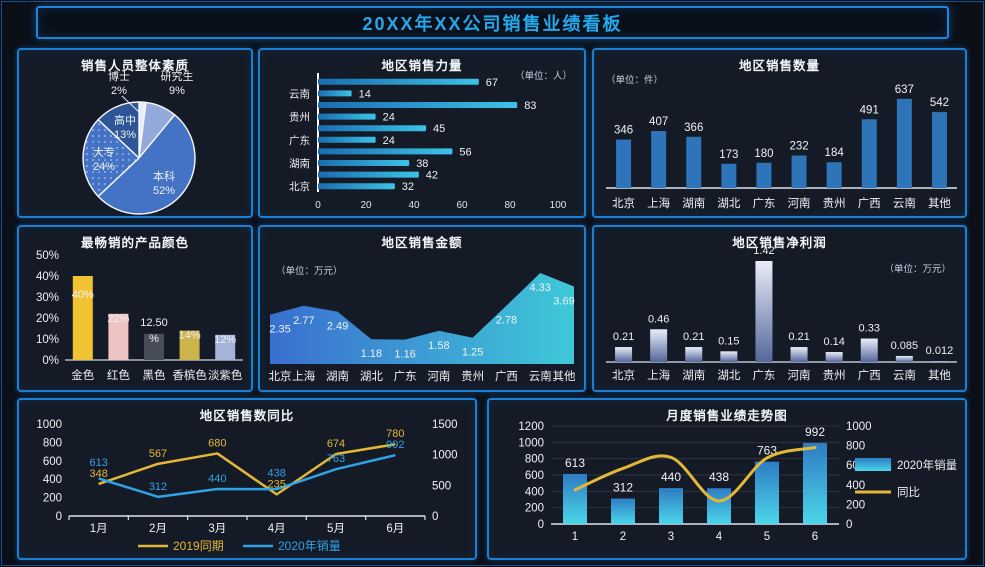  I want to click on staff-quality-title: 销售人员整体素质, so click(134, 66).